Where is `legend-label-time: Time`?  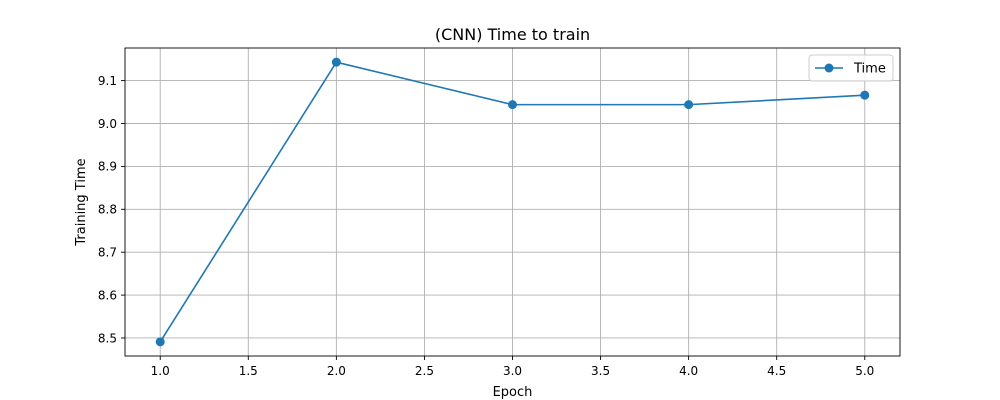
legend-label-time: Time is located at coordinates (869, 69).